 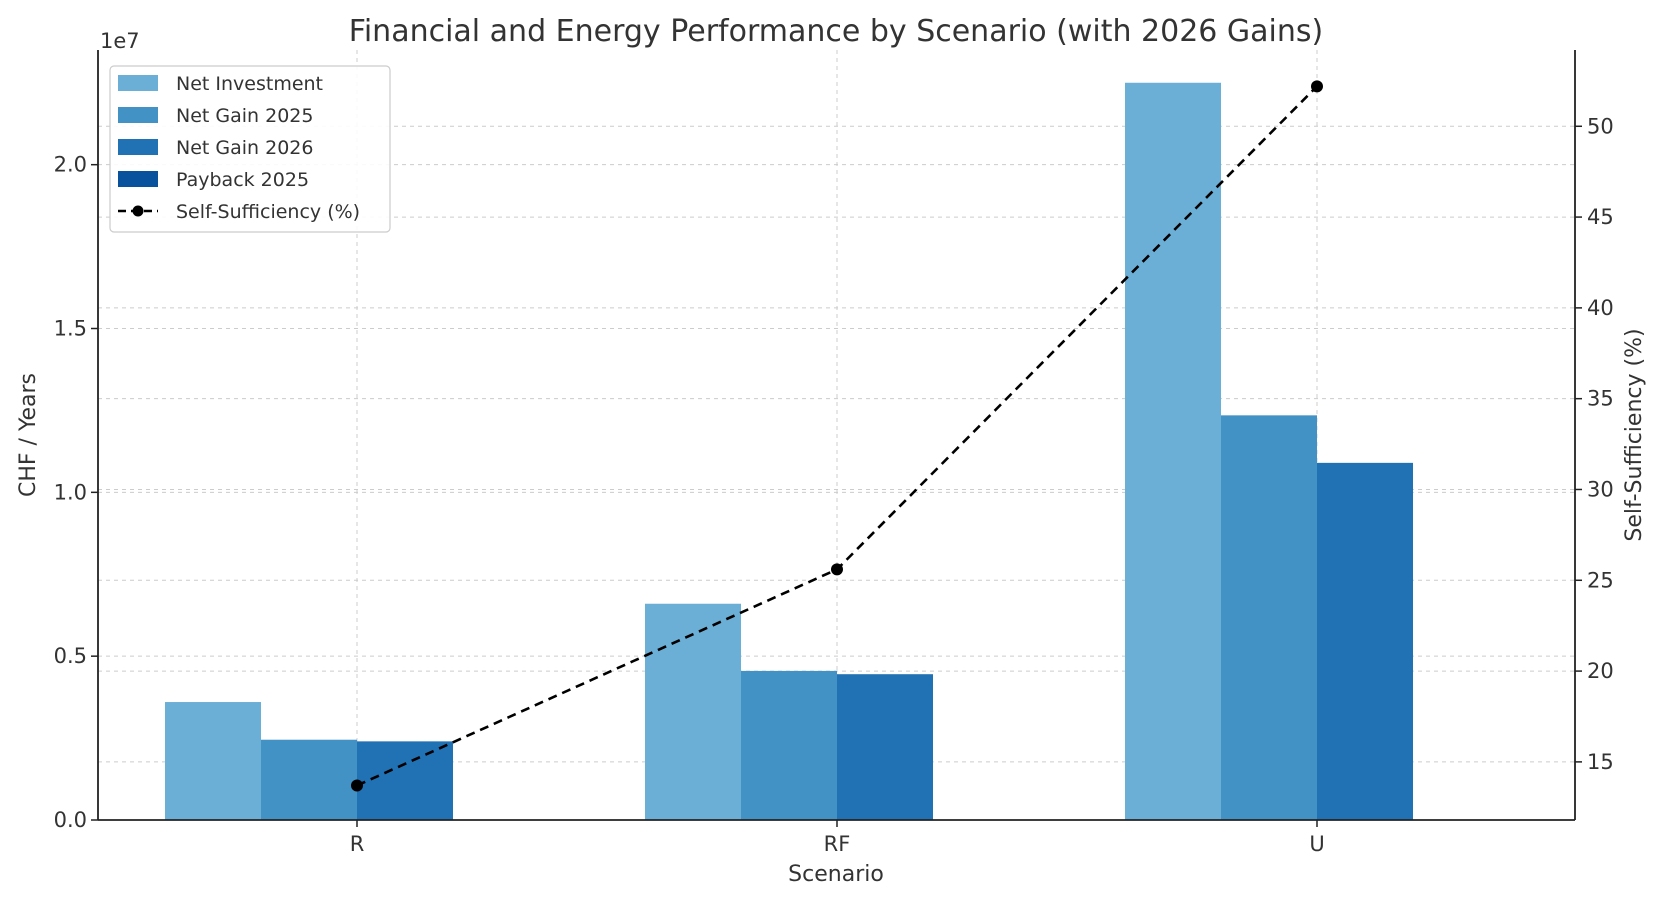 What do you see at coordinates (1600, 580) in the screenshot?
I see `y2-tick-label: 25` at bounding box center [1600, 580].